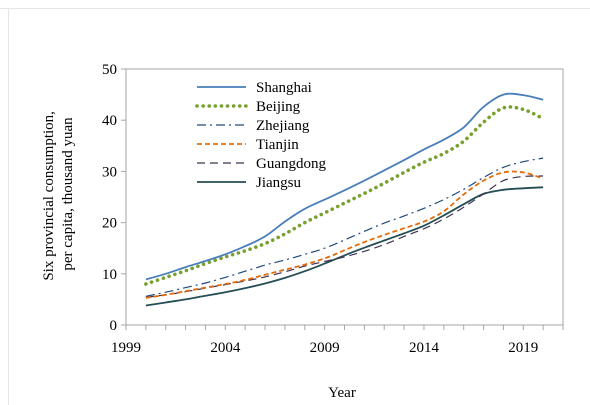 The width and height of the screenshot is (590, 405). I want to click on y-tick-label: 10, so click(109, 275).